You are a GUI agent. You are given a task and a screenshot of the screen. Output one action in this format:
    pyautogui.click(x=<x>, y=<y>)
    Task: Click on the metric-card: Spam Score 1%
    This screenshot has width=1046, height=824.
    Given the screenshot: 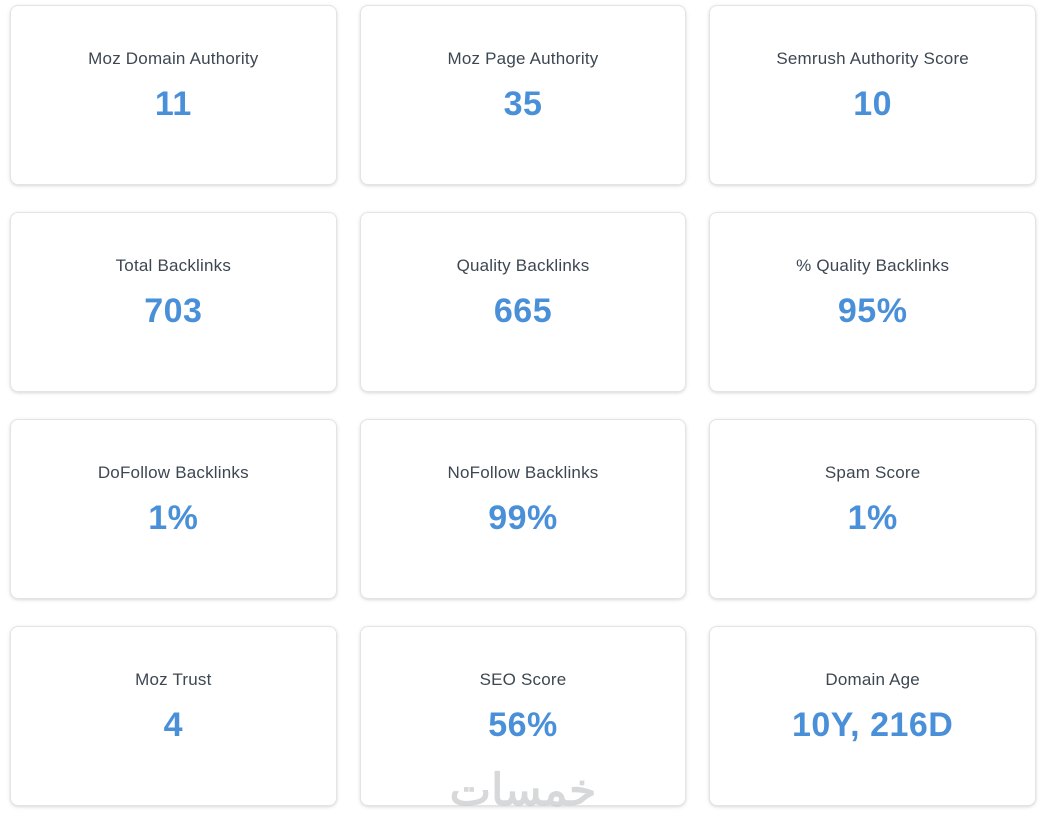 What is the action you would take?
    pyautogui.click(x=872, y=509)
    